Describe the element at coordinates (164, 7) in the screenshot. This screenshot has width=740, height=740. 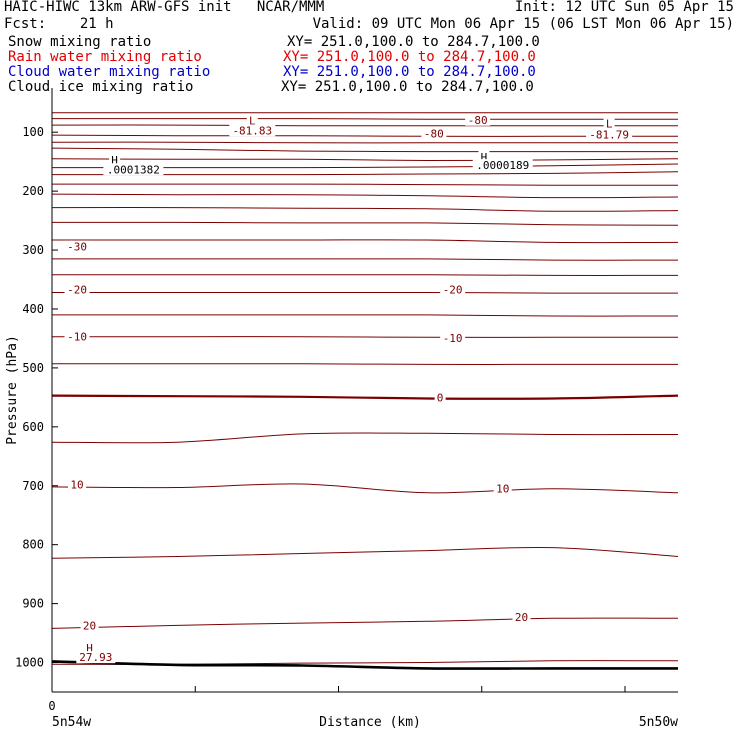
I see `chart-title: HAIC-HIWC 13km ARW-GFS init NCAR/MMM` at that location.